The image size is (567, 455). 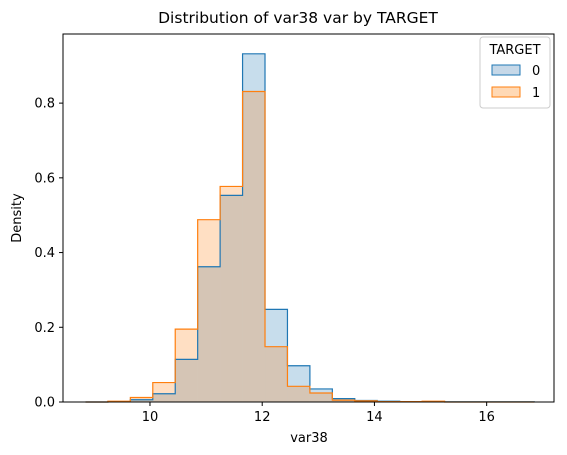 What do you see at coordinates (44, 328) in the screenshot?
I see `y-tick-label: 0.2` at bounding box center [44, 328].